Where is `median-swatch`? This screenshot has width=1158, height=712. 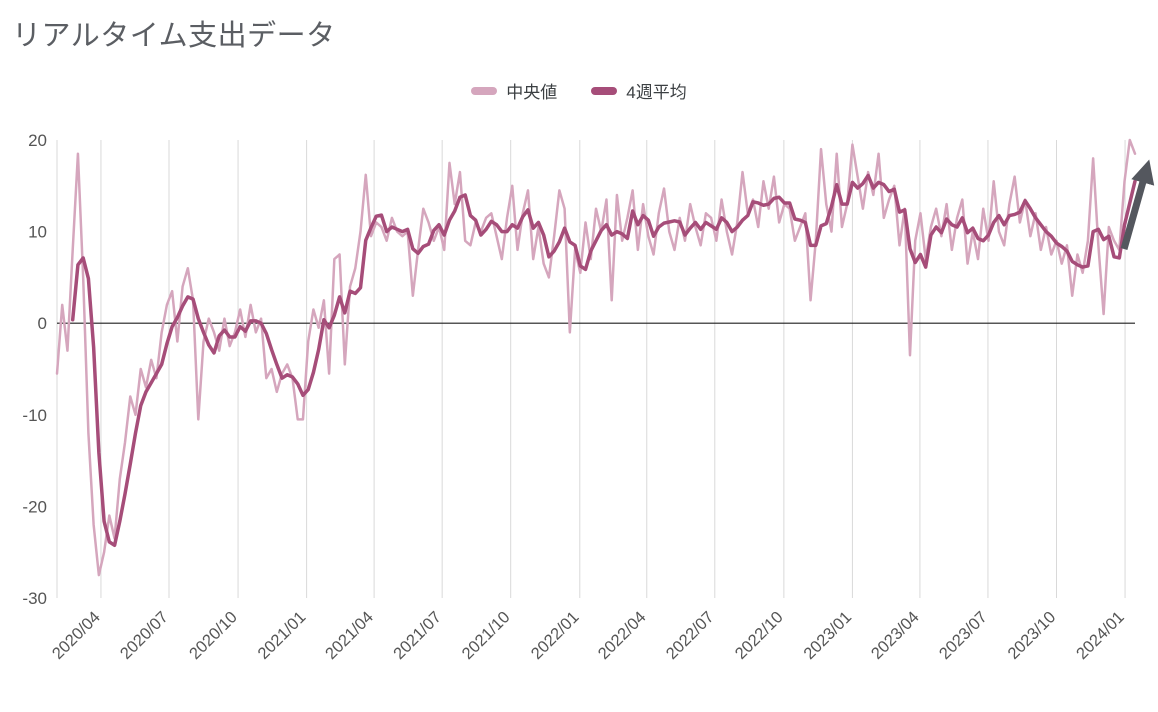
median-swatch is located at coordinates (484, 90).